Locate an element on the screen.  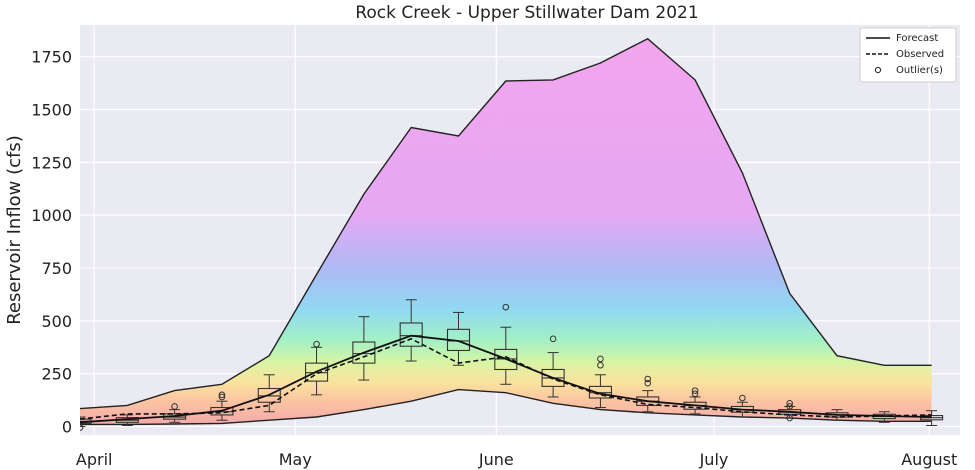
y-tick-label: 1500 is located at coordinates (51, 110).